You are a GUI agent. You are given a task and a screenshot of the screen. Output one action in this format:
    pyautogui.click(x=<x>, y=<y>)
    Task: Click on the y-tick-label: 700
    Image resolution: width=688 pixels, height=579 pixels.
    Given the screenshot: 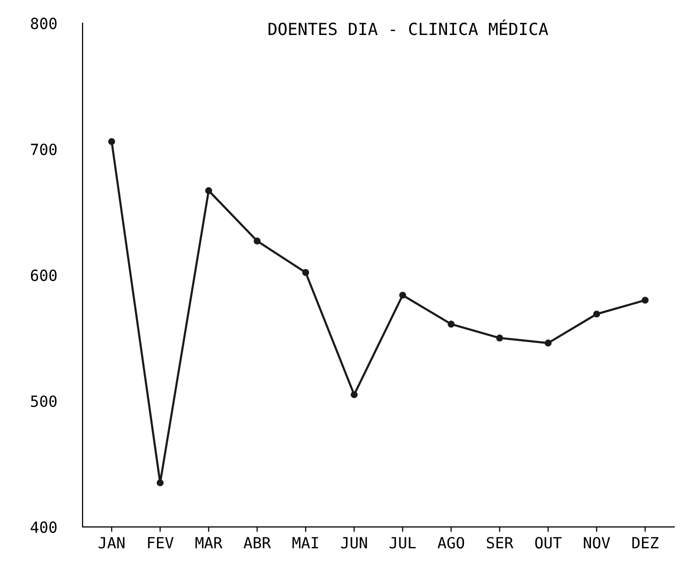 What is the action you would take?
    pyautogui.click(x=44, y=150)
    